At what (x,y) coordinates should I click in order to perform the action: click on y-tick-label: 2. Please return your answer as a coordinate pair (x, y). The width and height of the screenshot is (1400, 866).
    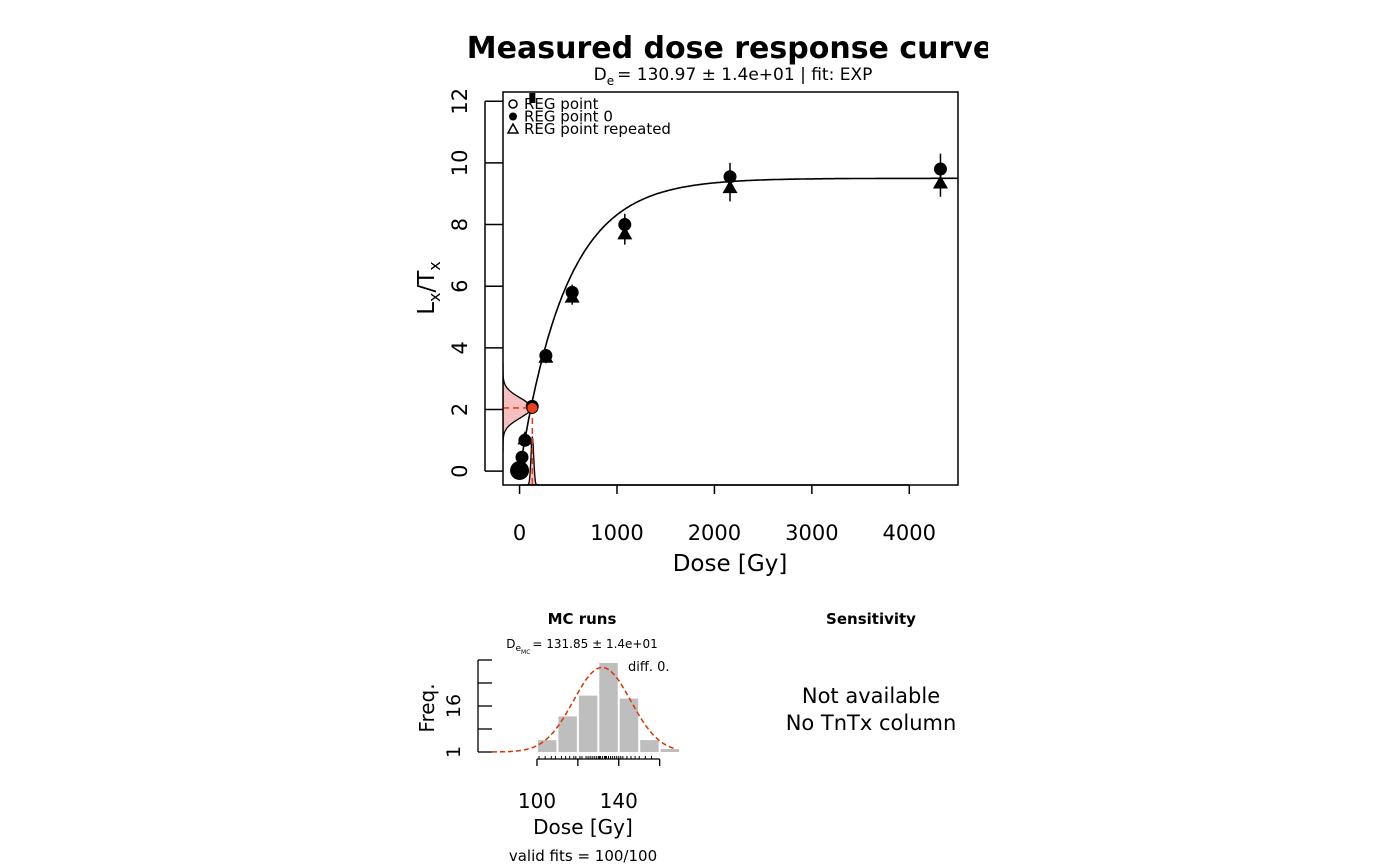
    Looking at the image, I should click on (460, 409).